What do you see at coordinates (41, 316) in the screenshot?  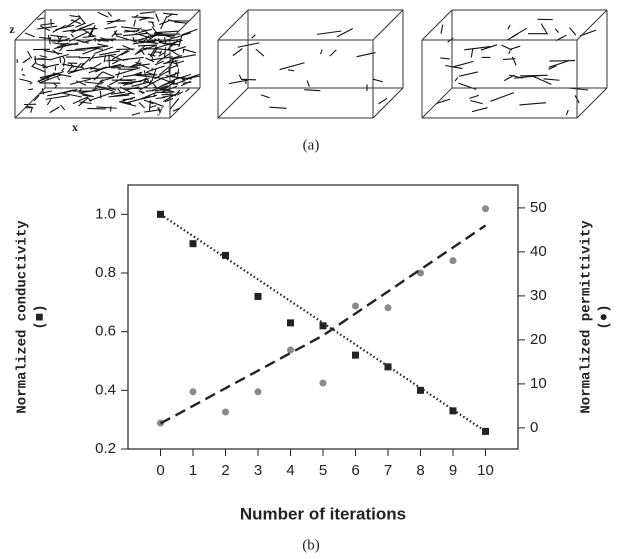 I see `y-axis-title: (■)` at bounding box center [41, 316].